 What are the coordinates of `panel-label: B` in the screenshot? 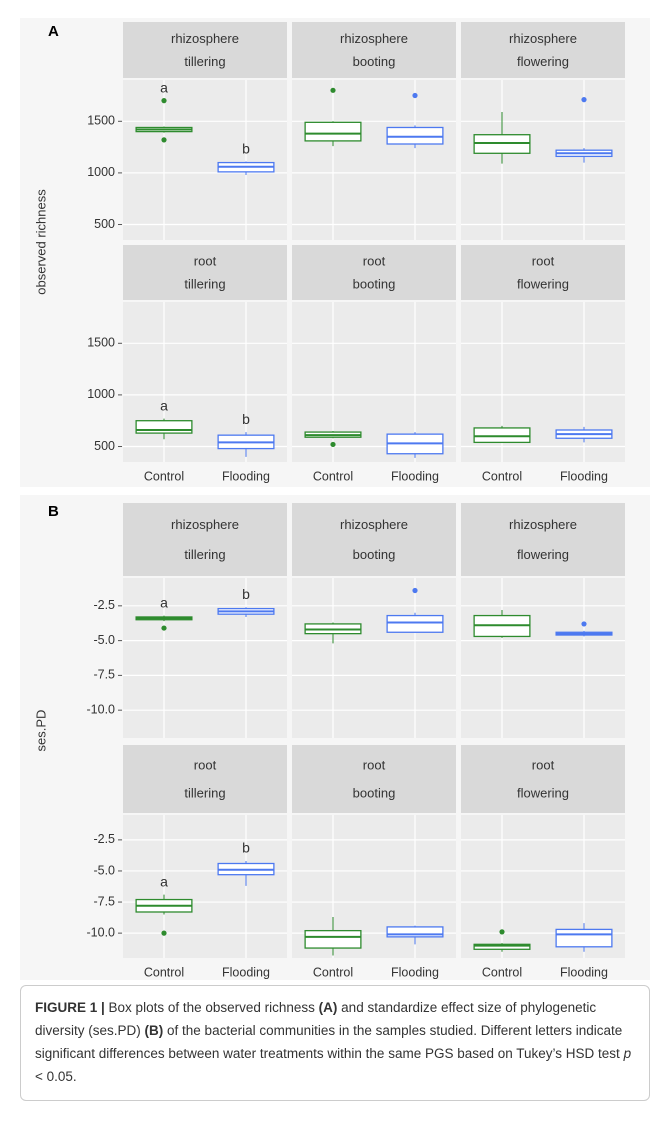 It's located at (53, 511).